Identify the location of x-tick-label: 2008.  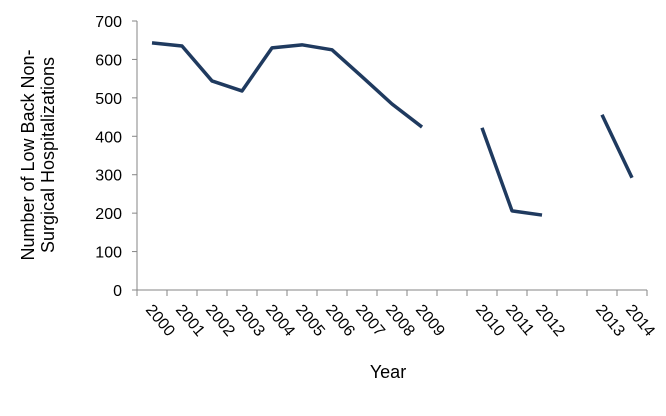
(400, 321).